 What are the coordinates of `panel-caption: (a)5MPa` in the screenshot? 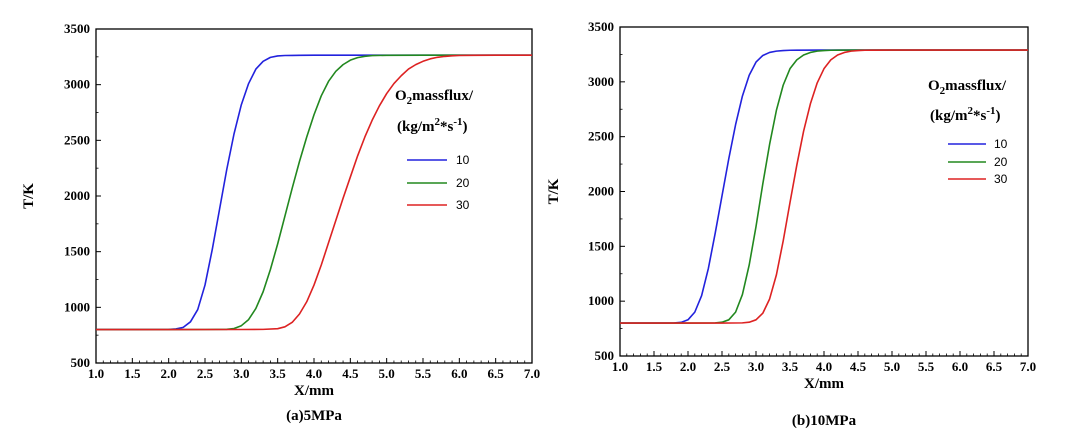 It's located at (314, 416).